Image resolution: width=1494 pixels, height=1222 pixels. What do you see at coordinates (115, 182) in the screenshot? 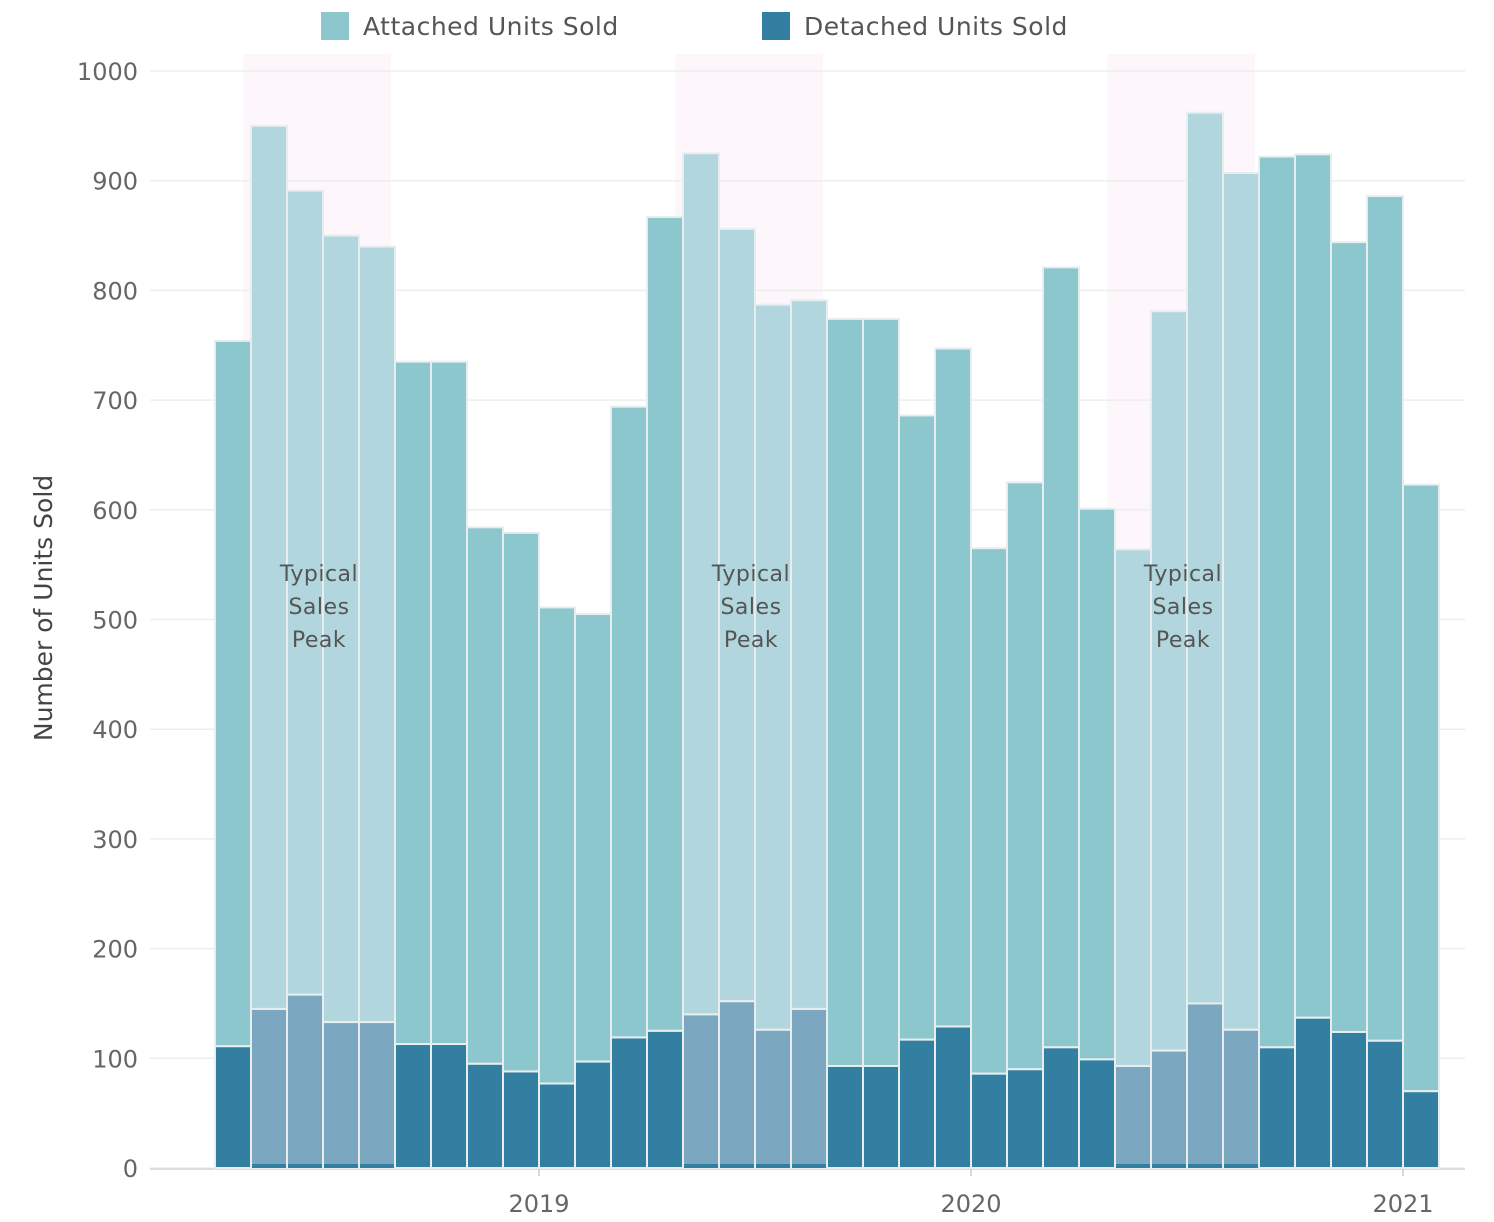
I see `y-tick-label: 900` at bounding box center [115, 182].